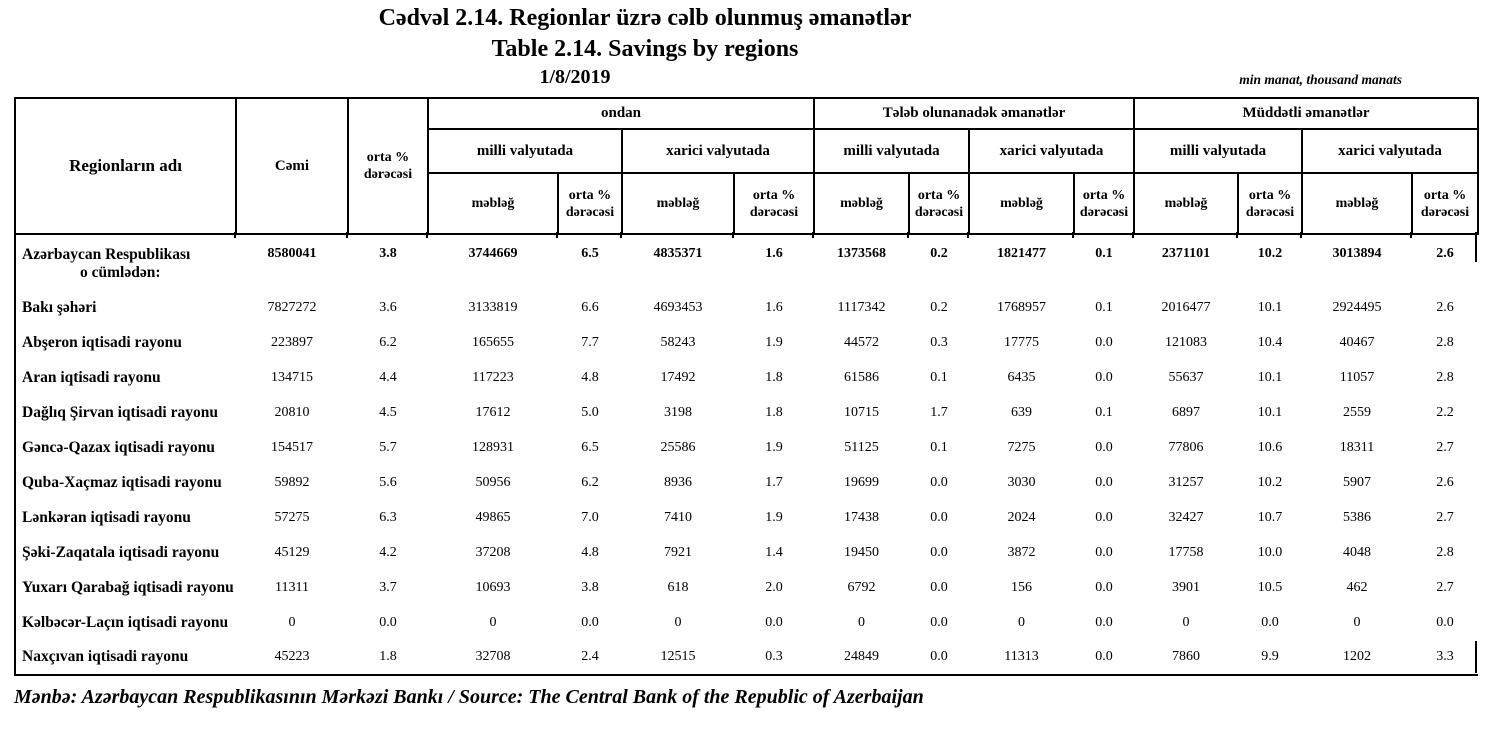 The height and width of the screenshot is (731, 1500). I want to click on value-cell: 11313, so click(1022, 658).